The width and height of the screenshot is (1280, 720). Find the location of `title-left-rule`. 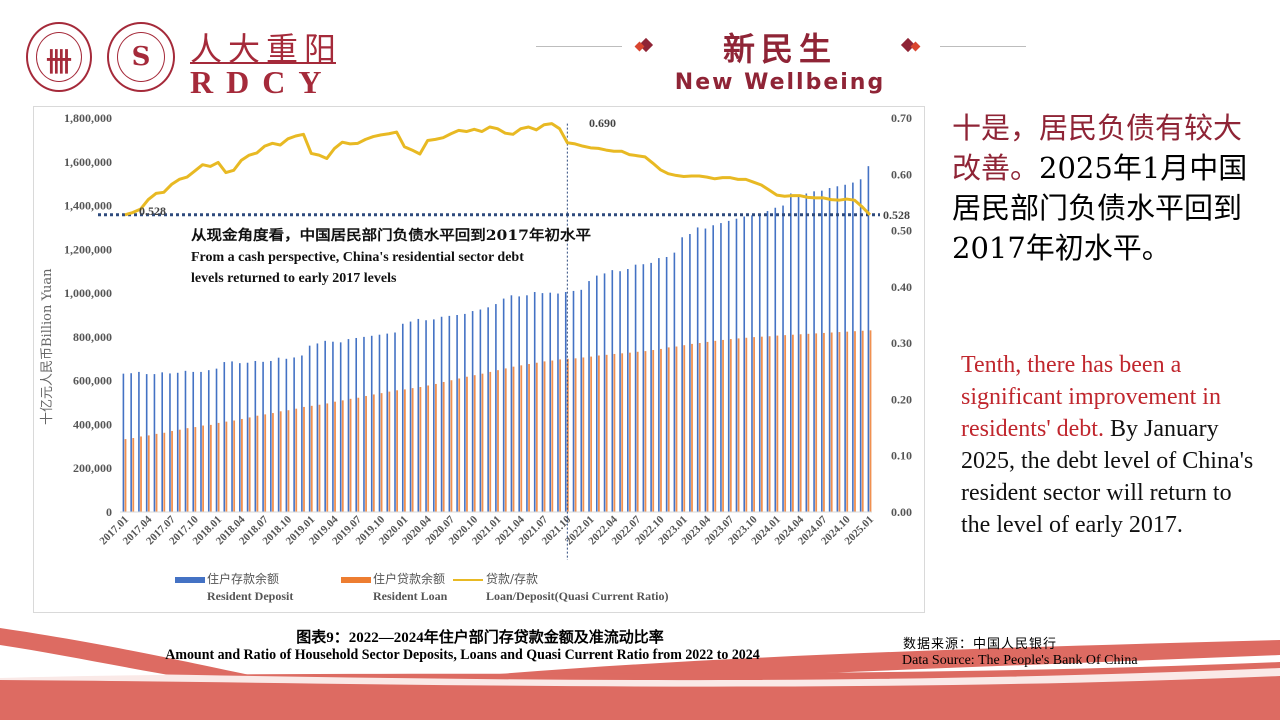

title-left-rule is located at coordinates (579, 46).